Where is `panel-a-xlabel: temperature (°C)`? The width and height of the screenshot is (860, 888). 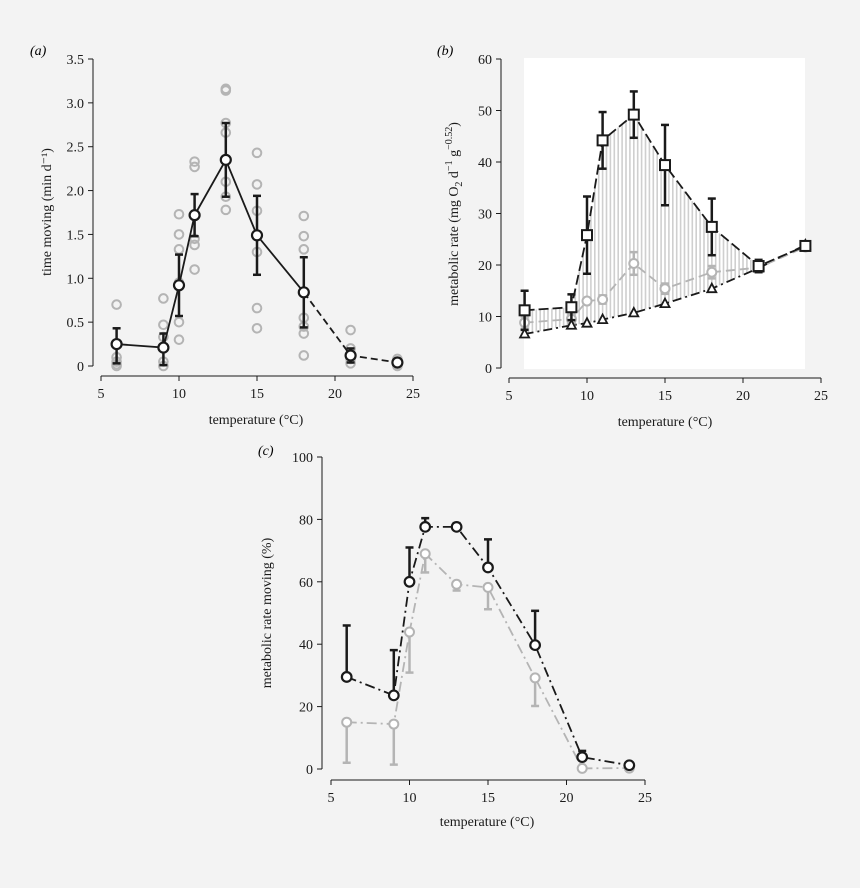
panel-a-xlabel: temperature (°C) is located at coordinates (256, 420).